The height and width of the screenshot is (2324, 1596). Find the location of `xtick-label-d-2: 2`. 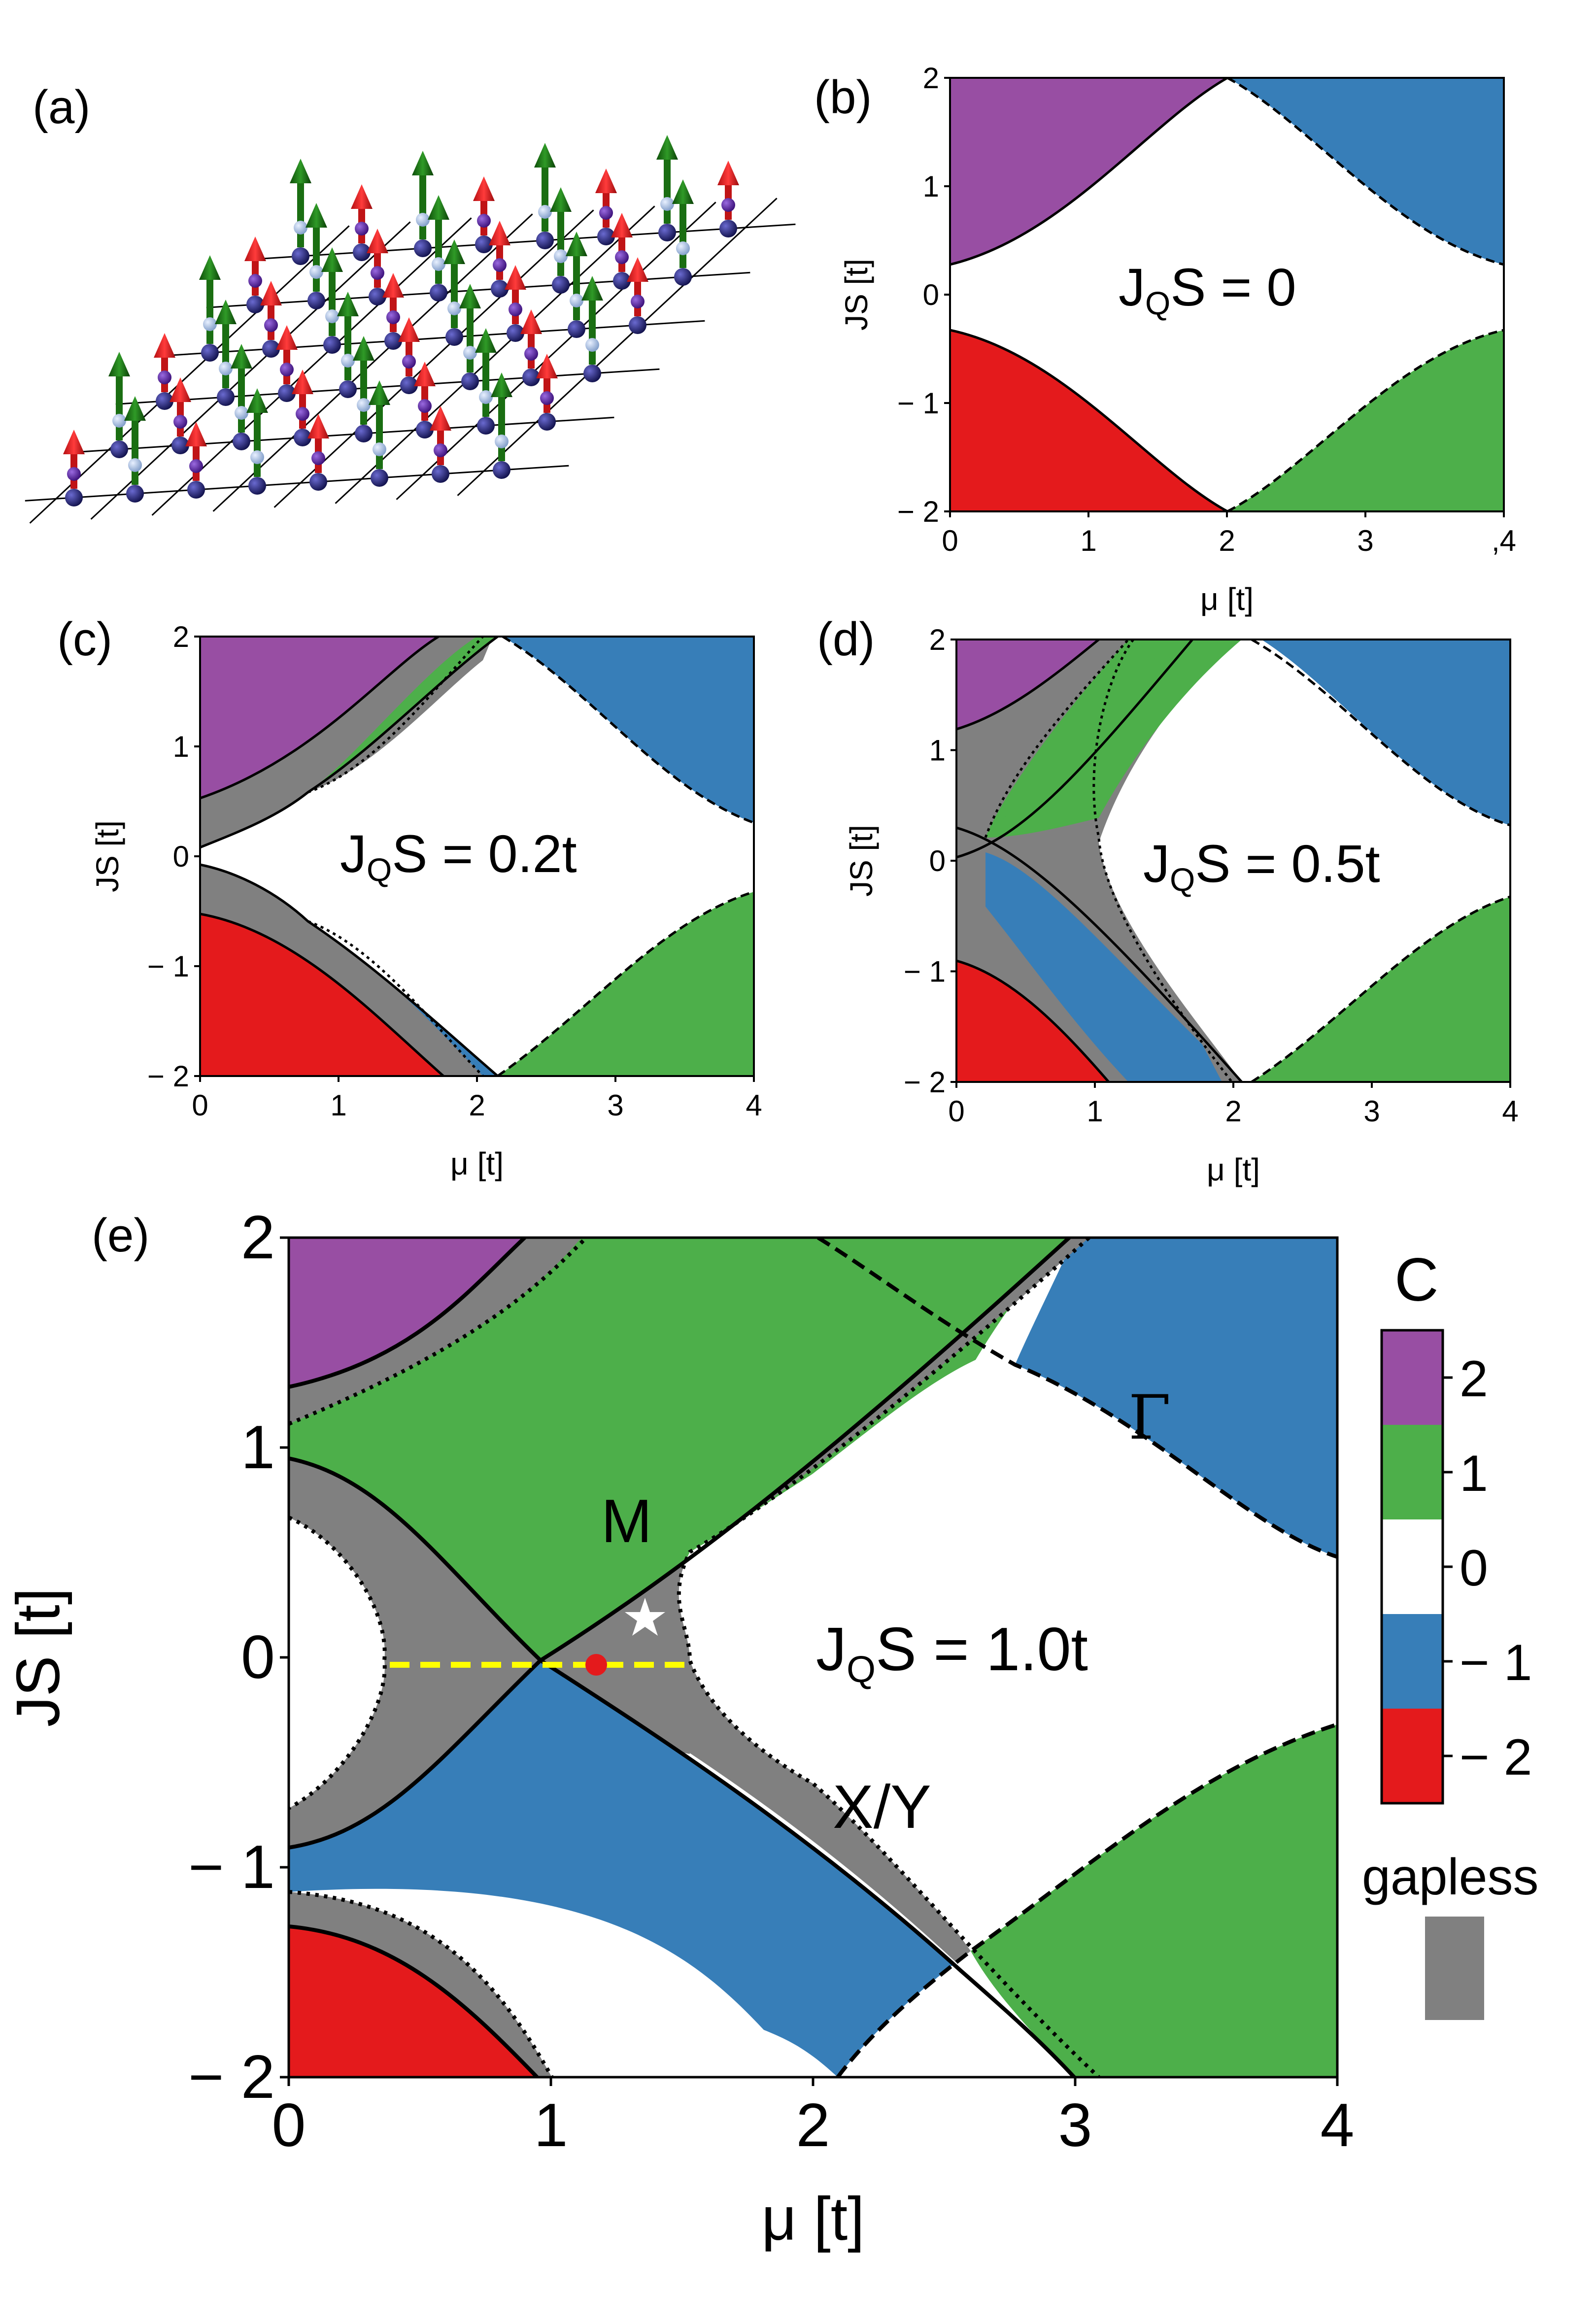

xtick-label-d-2: 2 is located at coordinates (1233, 1111).